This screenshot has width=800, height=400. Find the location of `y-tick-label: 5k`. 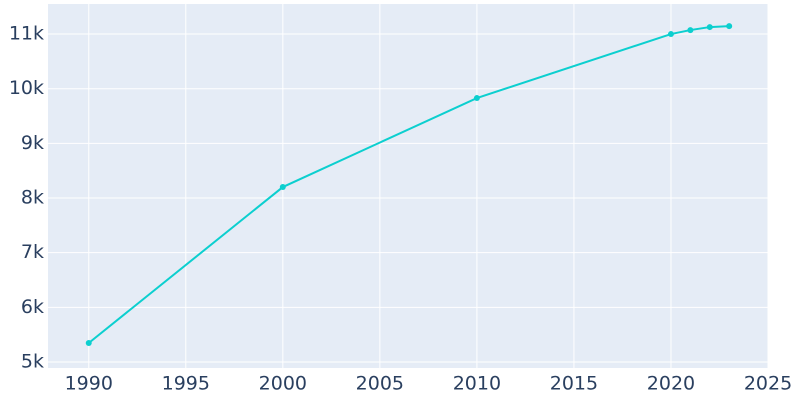

y-tick-label: 5k is located at coordinates (32, 361).